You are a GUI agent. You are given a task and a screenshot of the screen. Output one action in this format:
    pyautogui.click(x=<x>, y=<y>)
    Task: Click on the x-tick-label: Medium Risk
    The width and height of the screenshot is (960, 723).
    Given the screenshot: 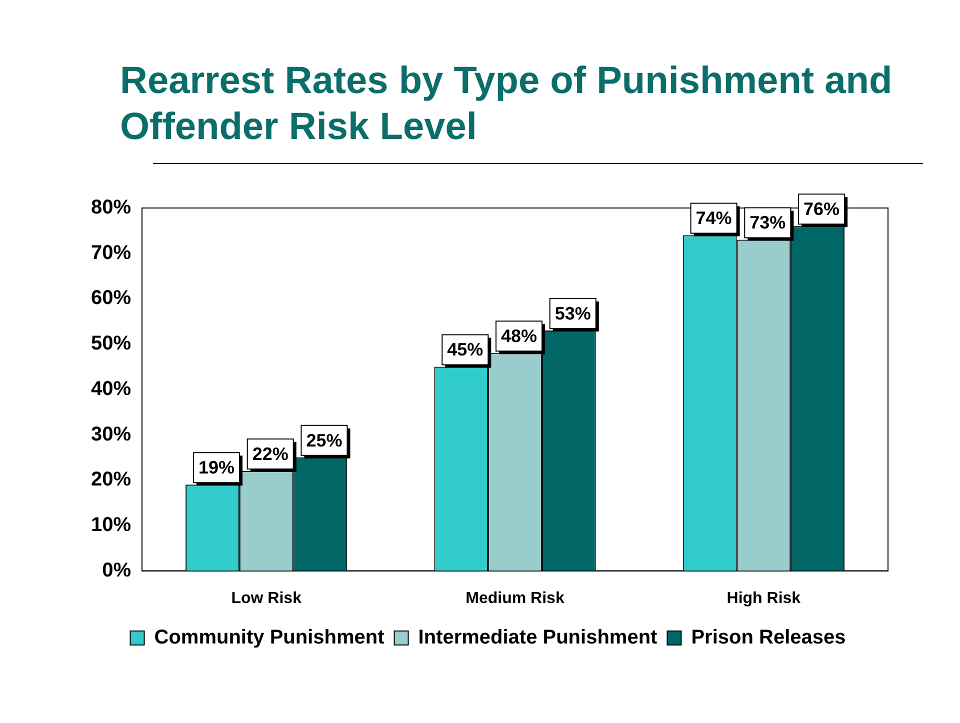 What is the action you would take?
    pyautogui.click(x=515, y=598)
    